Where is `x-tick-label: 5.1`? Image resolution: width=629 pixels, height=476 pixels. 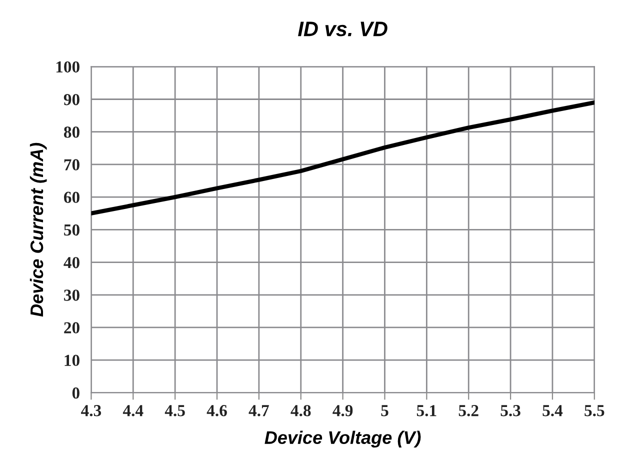
x-tick-label: 5.1 is located at coordinates (426, 410).